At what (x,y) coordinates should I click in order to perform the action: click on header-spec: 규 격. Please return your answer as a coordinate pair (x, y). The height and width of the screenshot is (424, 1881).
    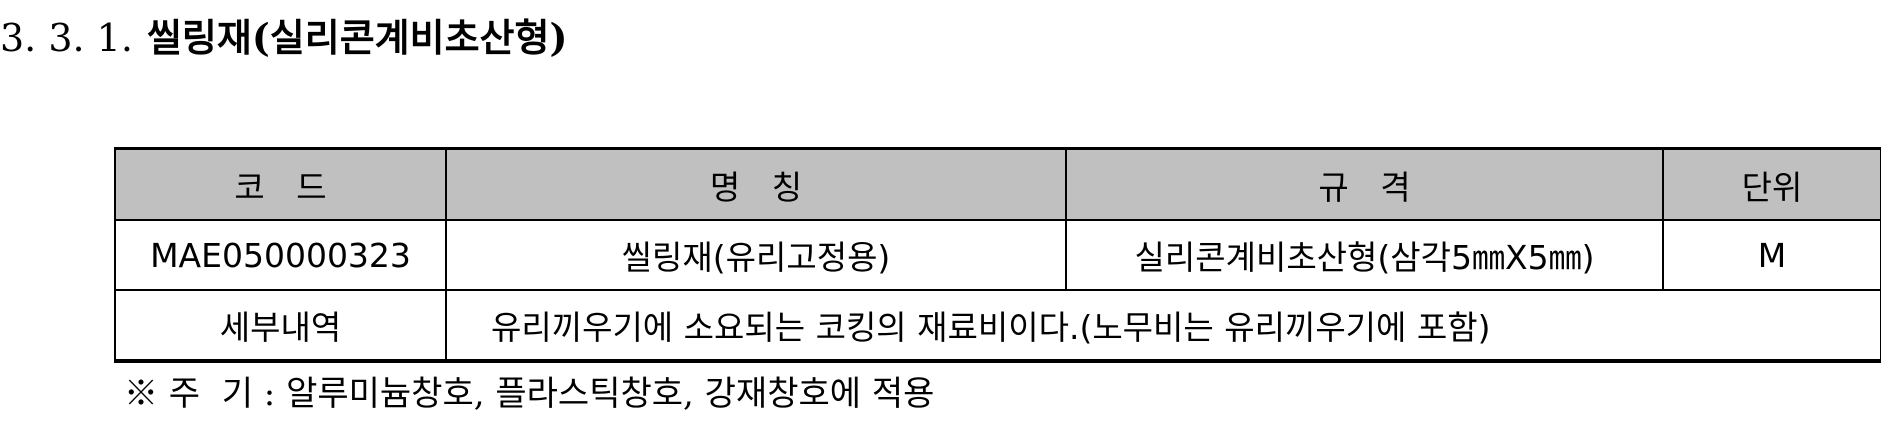
    Looking at the image, I should click on (1364, 184).